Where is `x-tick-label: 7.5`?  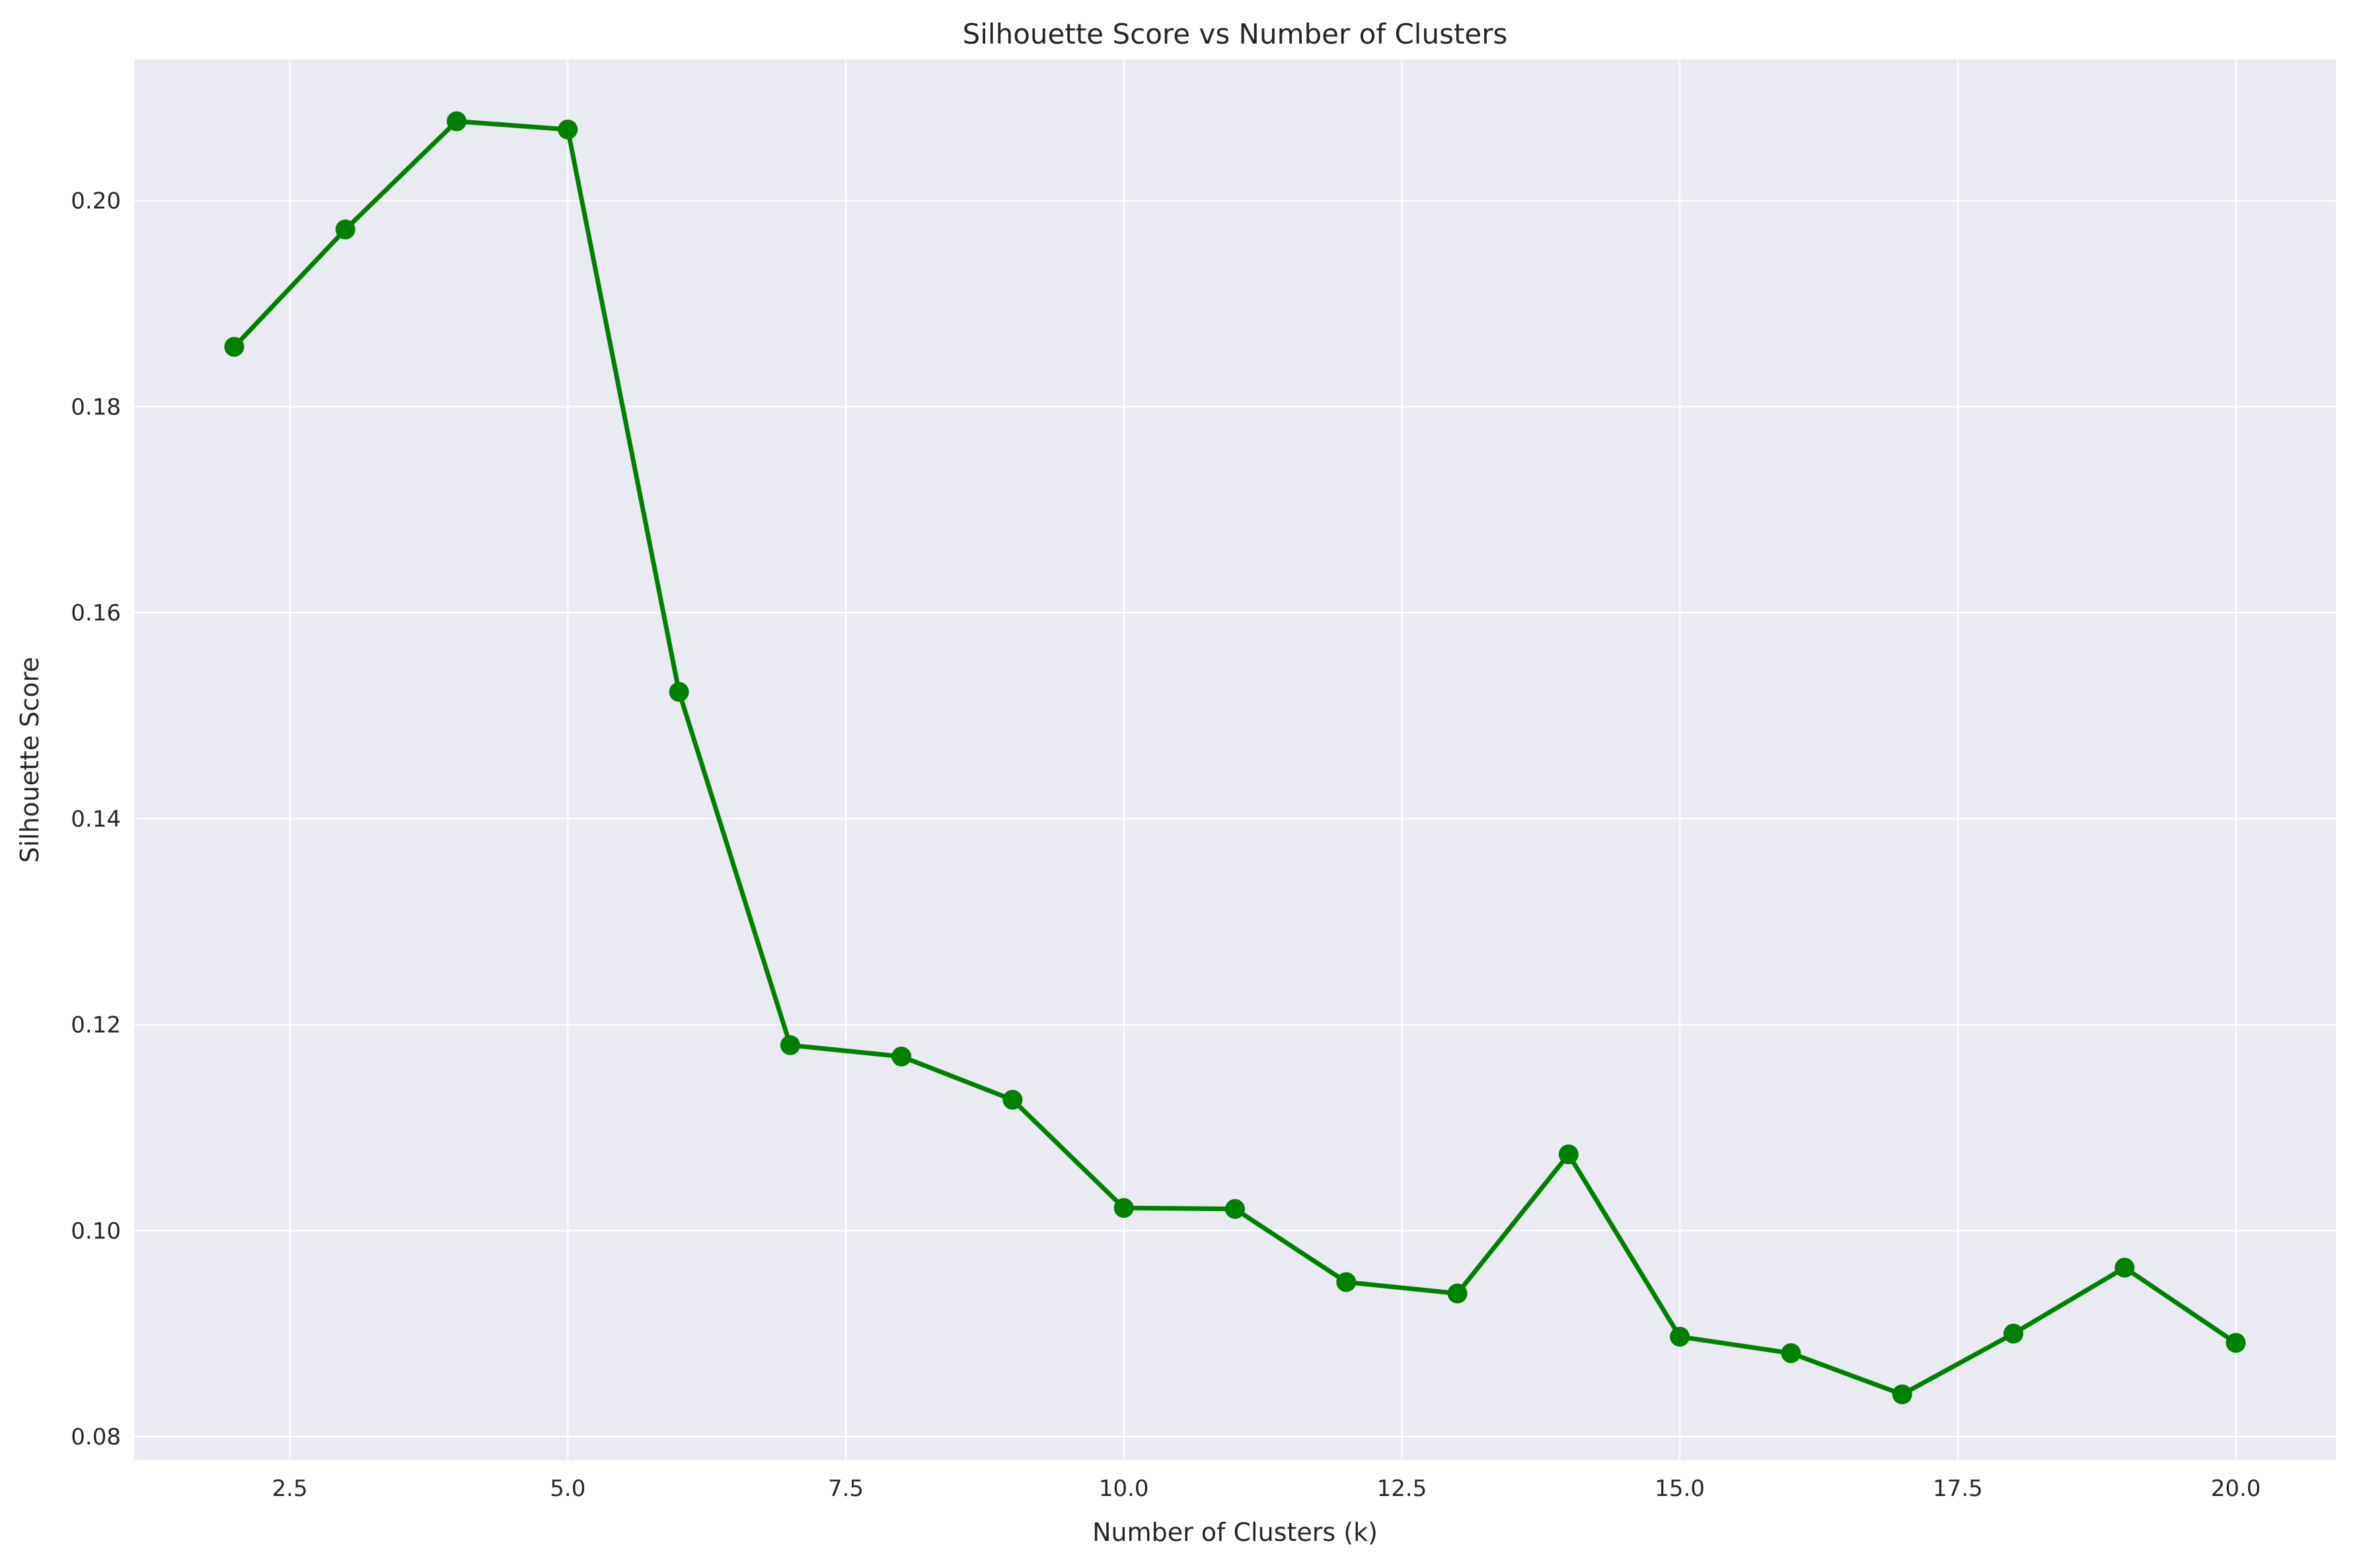 x-tick-label: 7.5 is located at coordinates (846, 1489).